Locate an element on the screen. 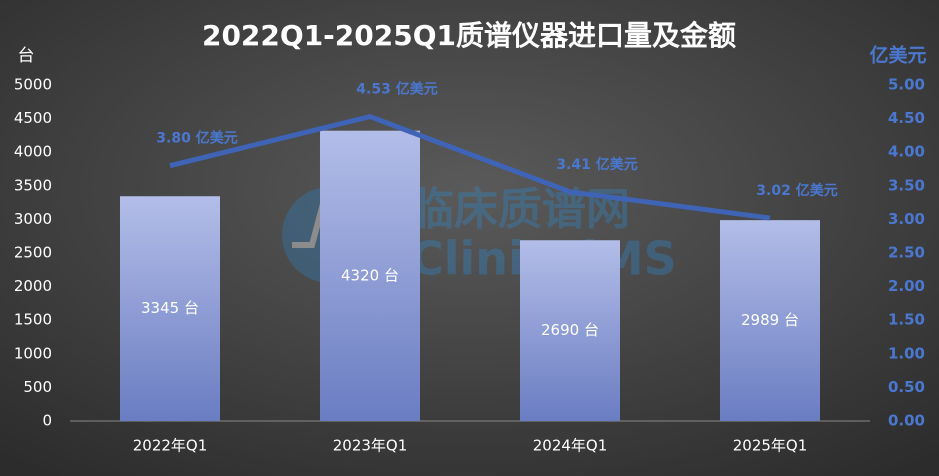 The image size is (939, 476). y2-tick-label: 3.00 is located at coordinates (906, 219).